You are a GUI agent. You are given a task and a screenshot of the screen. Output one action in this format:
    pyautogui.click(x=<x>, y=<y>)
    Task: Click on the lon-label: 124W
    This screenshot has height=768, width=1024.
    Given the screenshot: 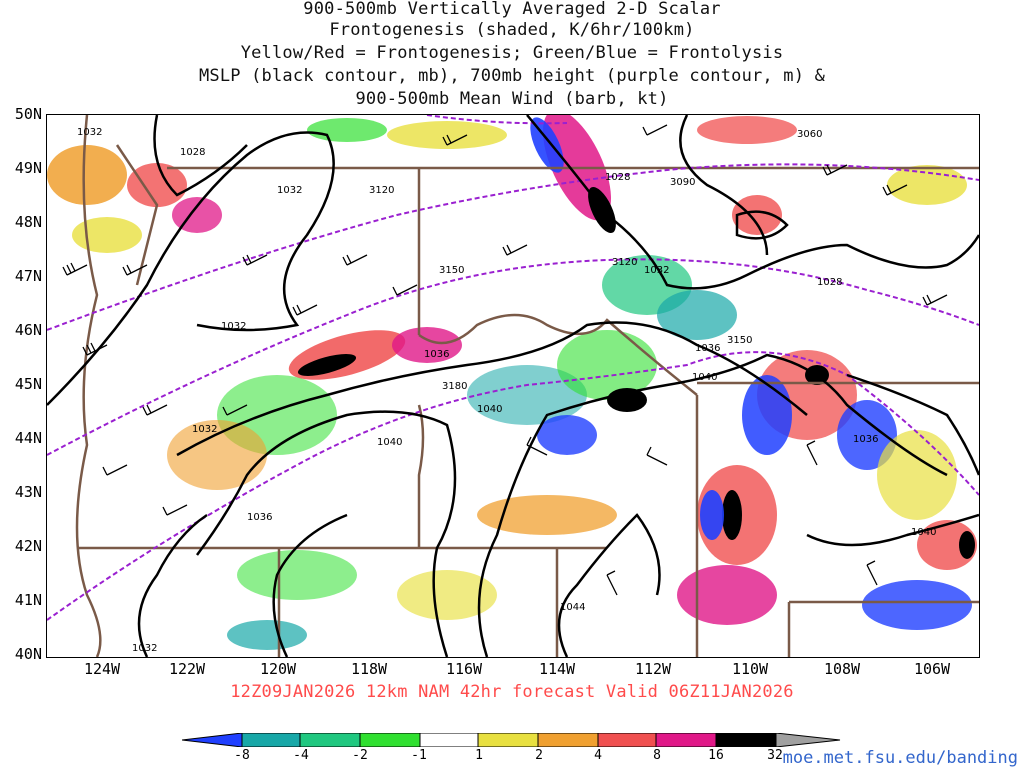 What is the action you would take?
    pyautogui.click(x=102, y=669)
    